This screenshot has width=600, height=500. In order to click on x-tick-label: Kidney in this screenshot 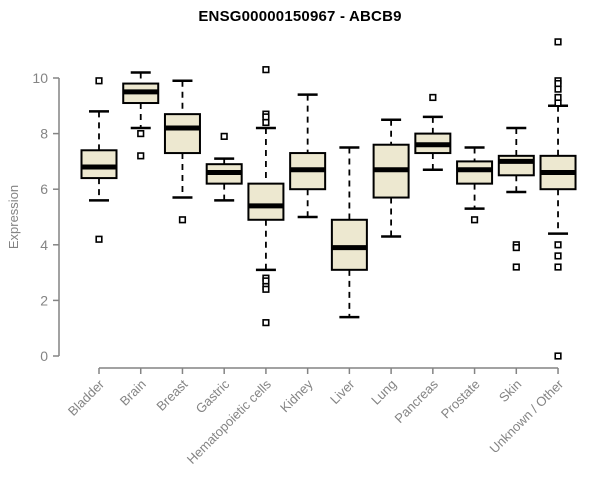, I will do `click(296, 395)`.